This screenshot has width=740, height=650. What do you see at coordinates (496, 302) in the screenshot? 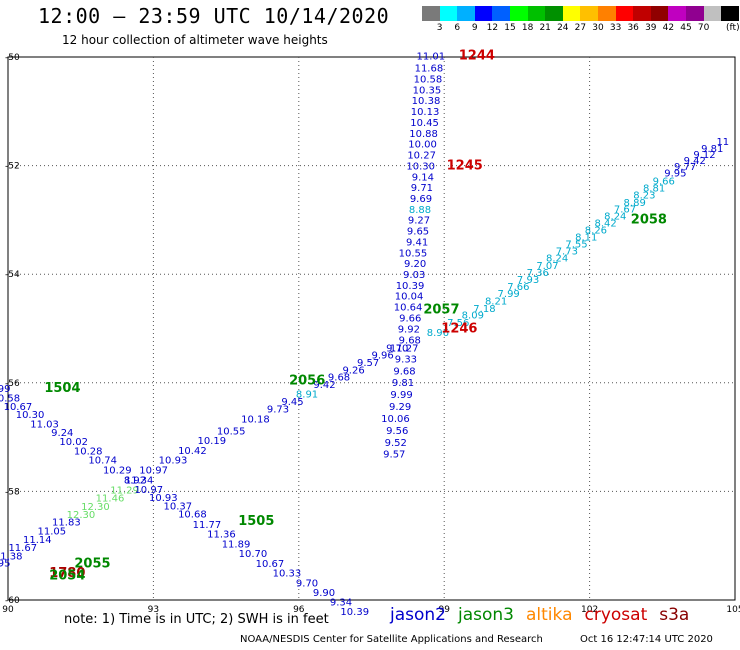
I see `wave-height-label: 8.21` at bounding box center [496, 302].